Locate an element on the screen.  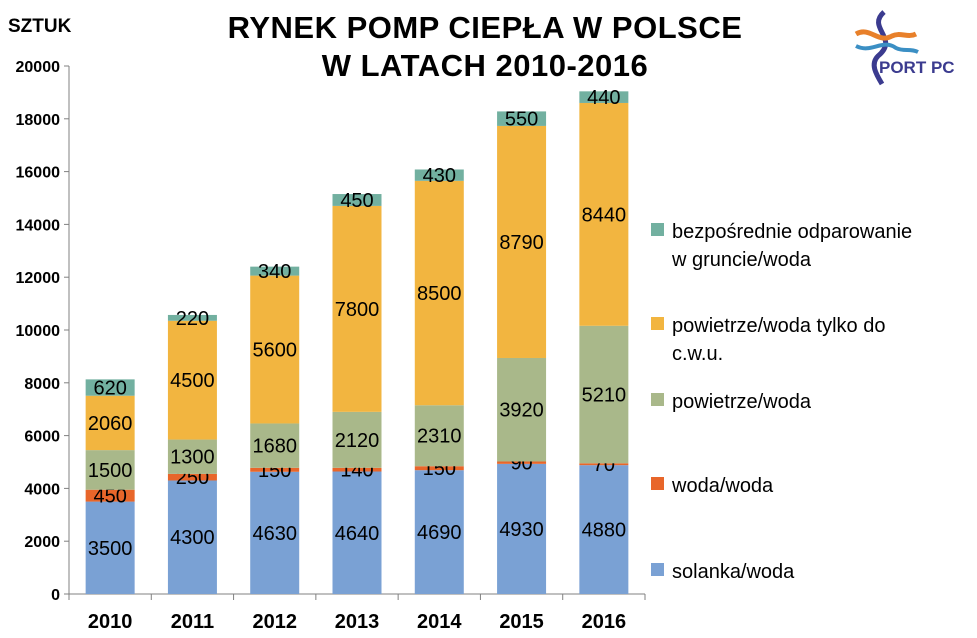
x-tick-label: 2013 is located at coordinates (357, 622).